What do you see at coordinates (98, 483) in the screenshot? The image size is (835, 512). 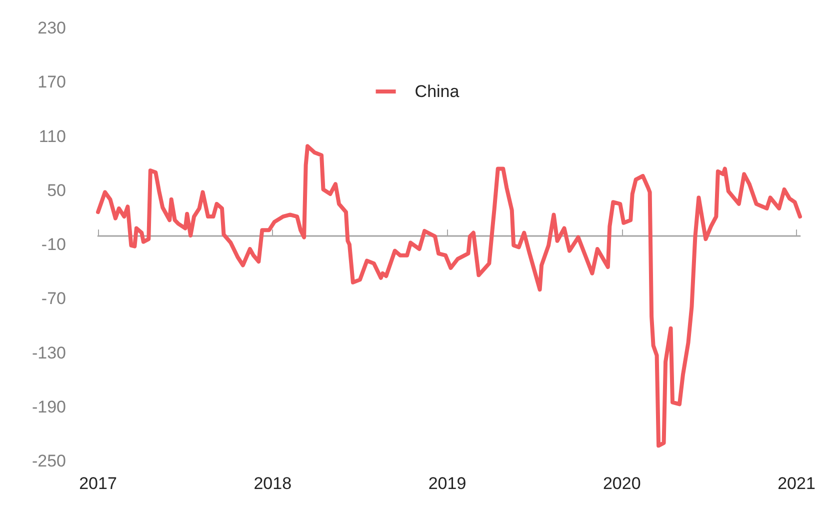 I see `x-tick-label: 2017` at bounding box center [98, 483].